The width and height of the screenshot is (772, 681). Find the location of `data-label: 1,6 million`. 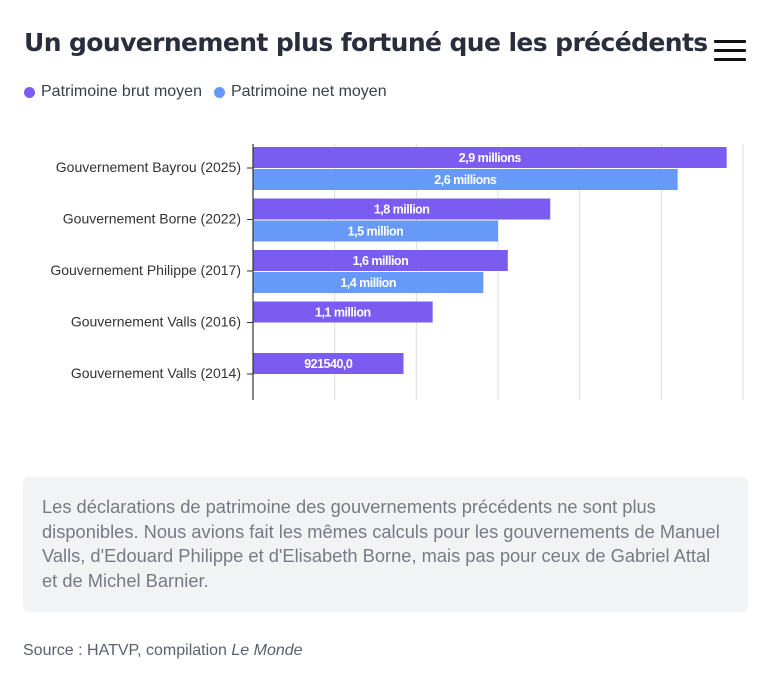

data-label: 1,6 million is located at coordinates (381, 261).